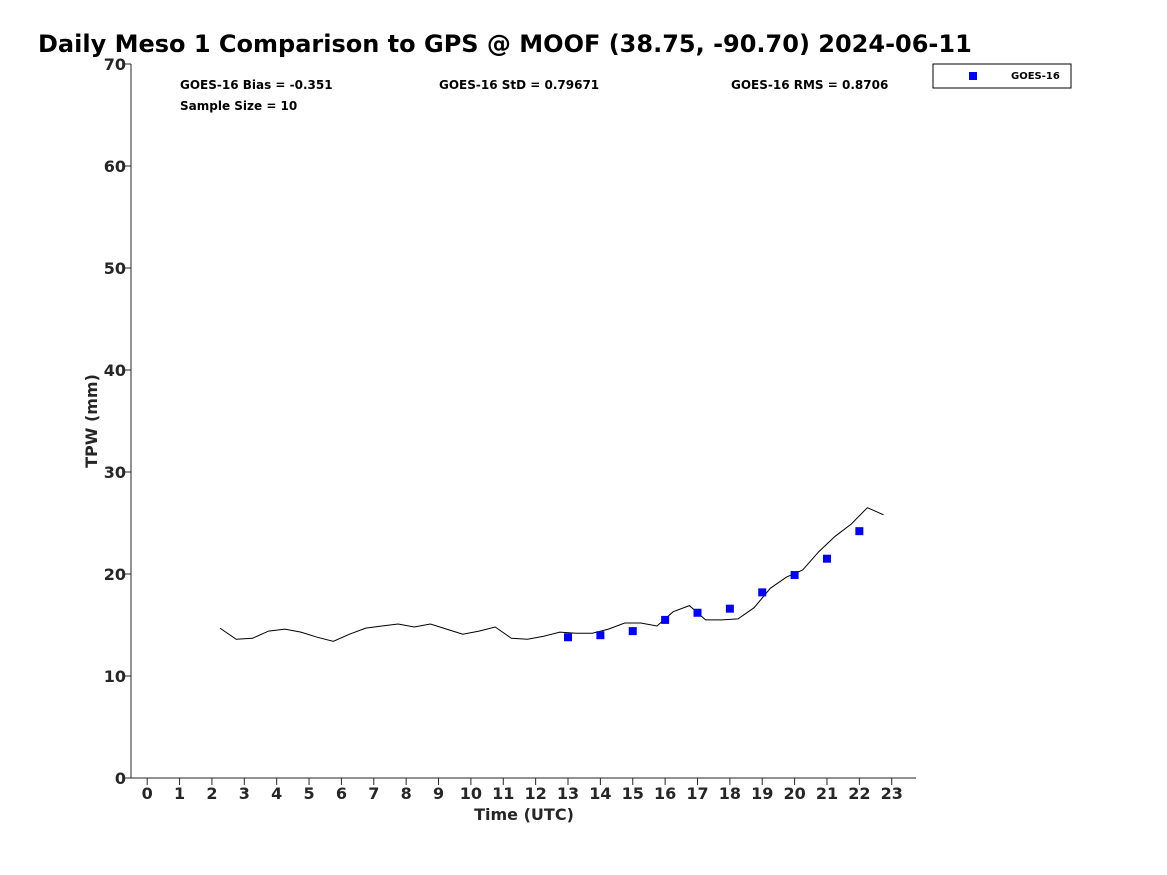 The image size is (1167, 875). Describe the element at coordinates (91, 421) in the screenshot. I see `y-axis-label: TPW (mm)` at that location.